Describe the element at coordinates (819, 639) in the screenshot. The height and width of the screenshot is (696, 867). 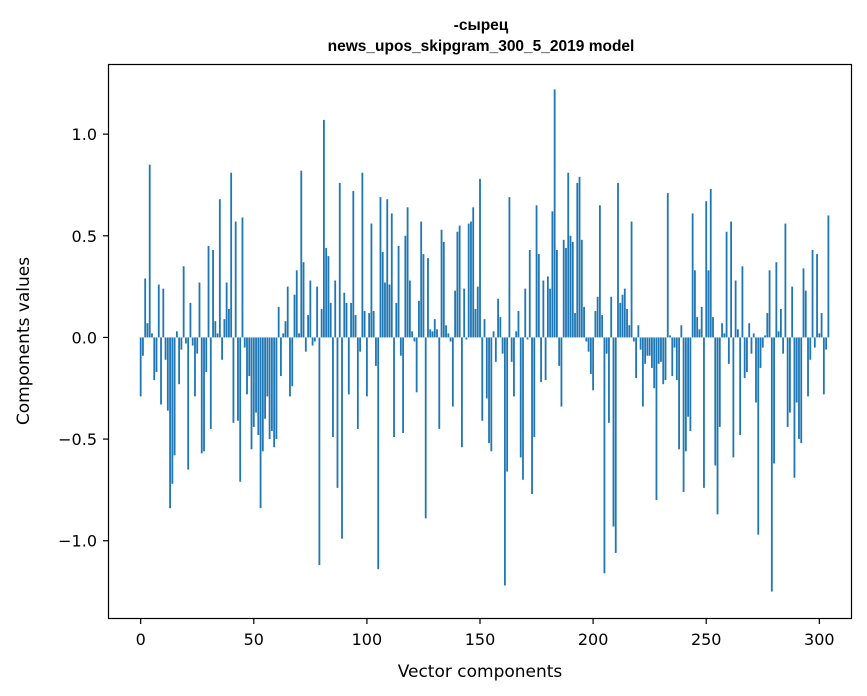
I see `x-tick-label: 300` at that location.